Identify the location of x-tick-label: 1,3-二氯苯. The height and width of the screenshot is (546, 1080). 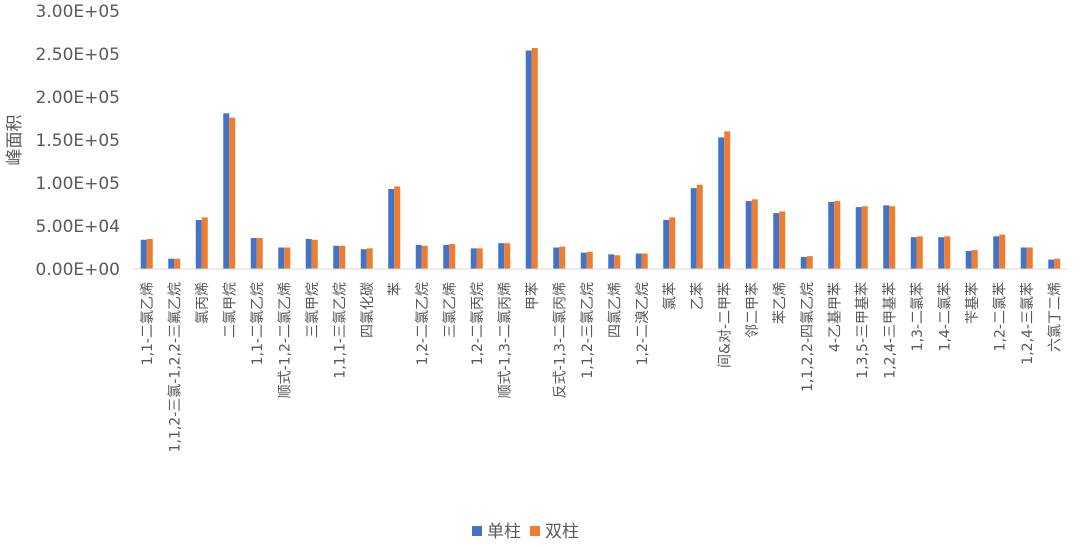
(917, 316).